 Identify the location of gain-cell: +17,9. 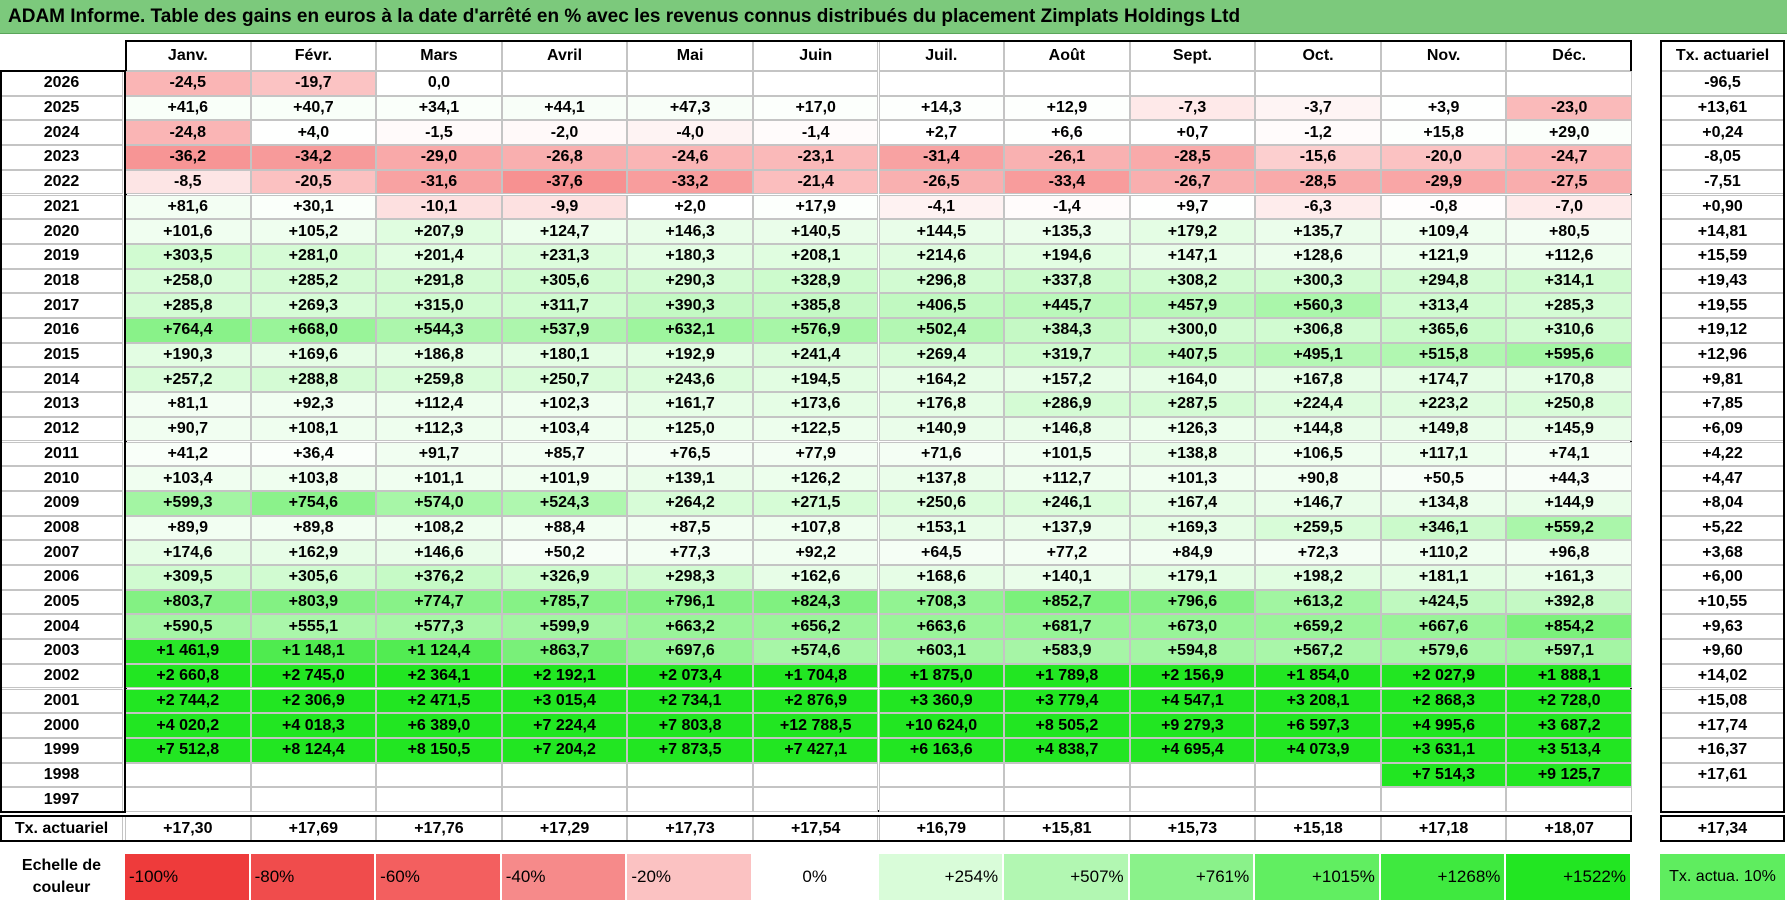
(815, 207).